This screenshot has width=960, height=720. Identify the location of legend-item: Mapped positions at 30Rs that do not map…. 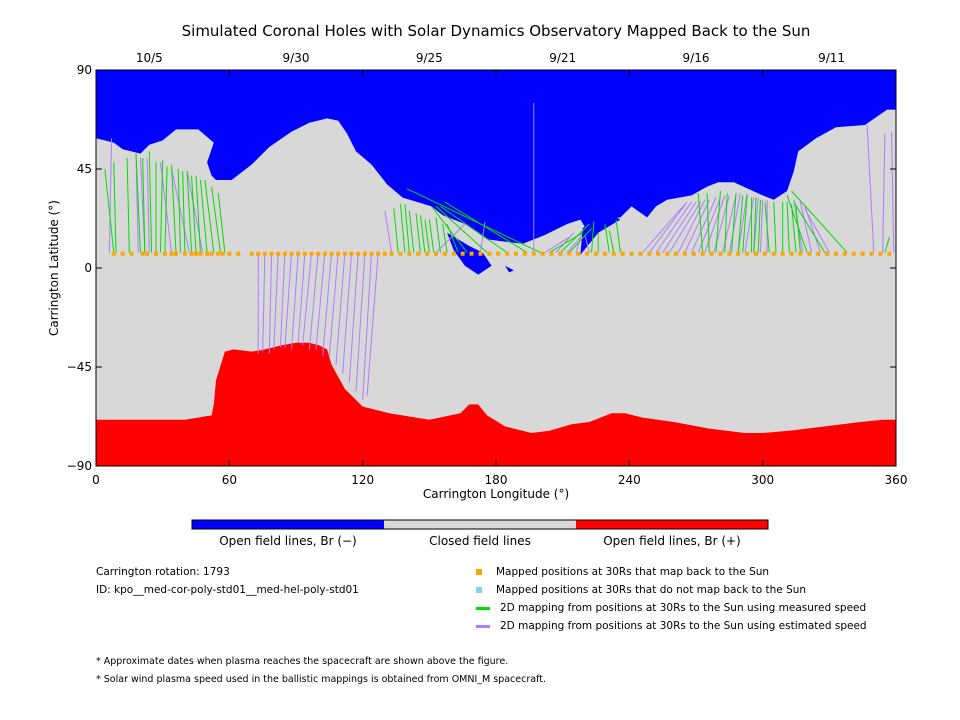
(641, 590).